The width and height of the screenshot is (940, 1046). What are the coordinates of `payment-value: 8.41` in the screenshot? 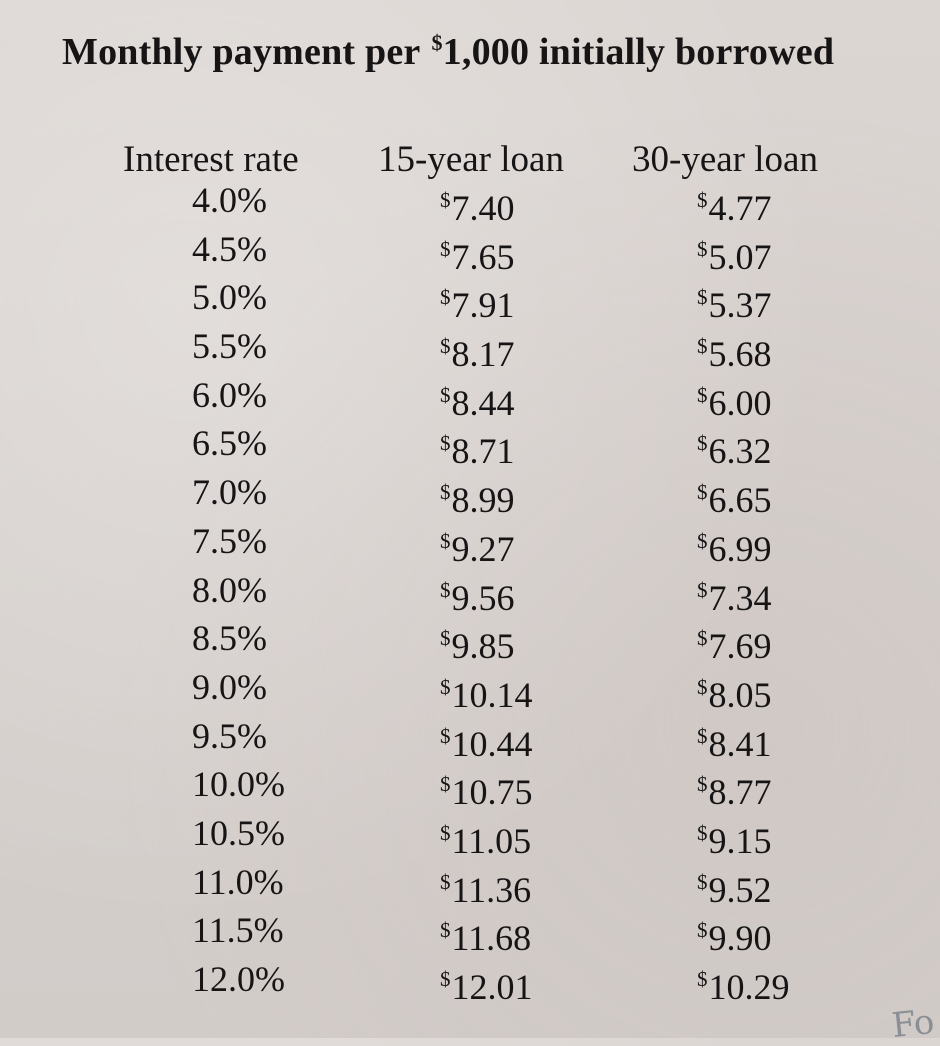 It's located at (740, 743).